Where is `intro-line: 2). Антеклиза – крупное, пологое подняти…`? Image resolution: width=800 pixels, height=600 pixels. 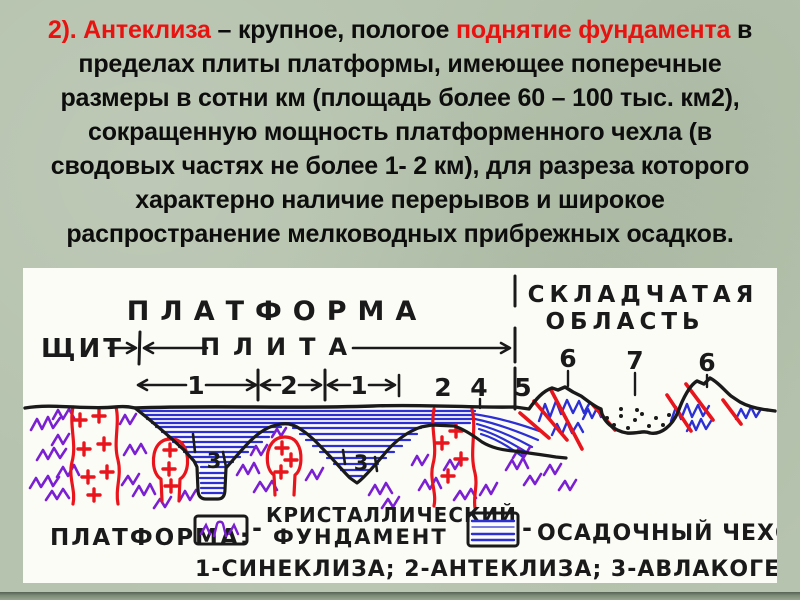
intro-line: 2). Антеклиза – крупное, пологое подняти… is located at coordinates (400, 30).